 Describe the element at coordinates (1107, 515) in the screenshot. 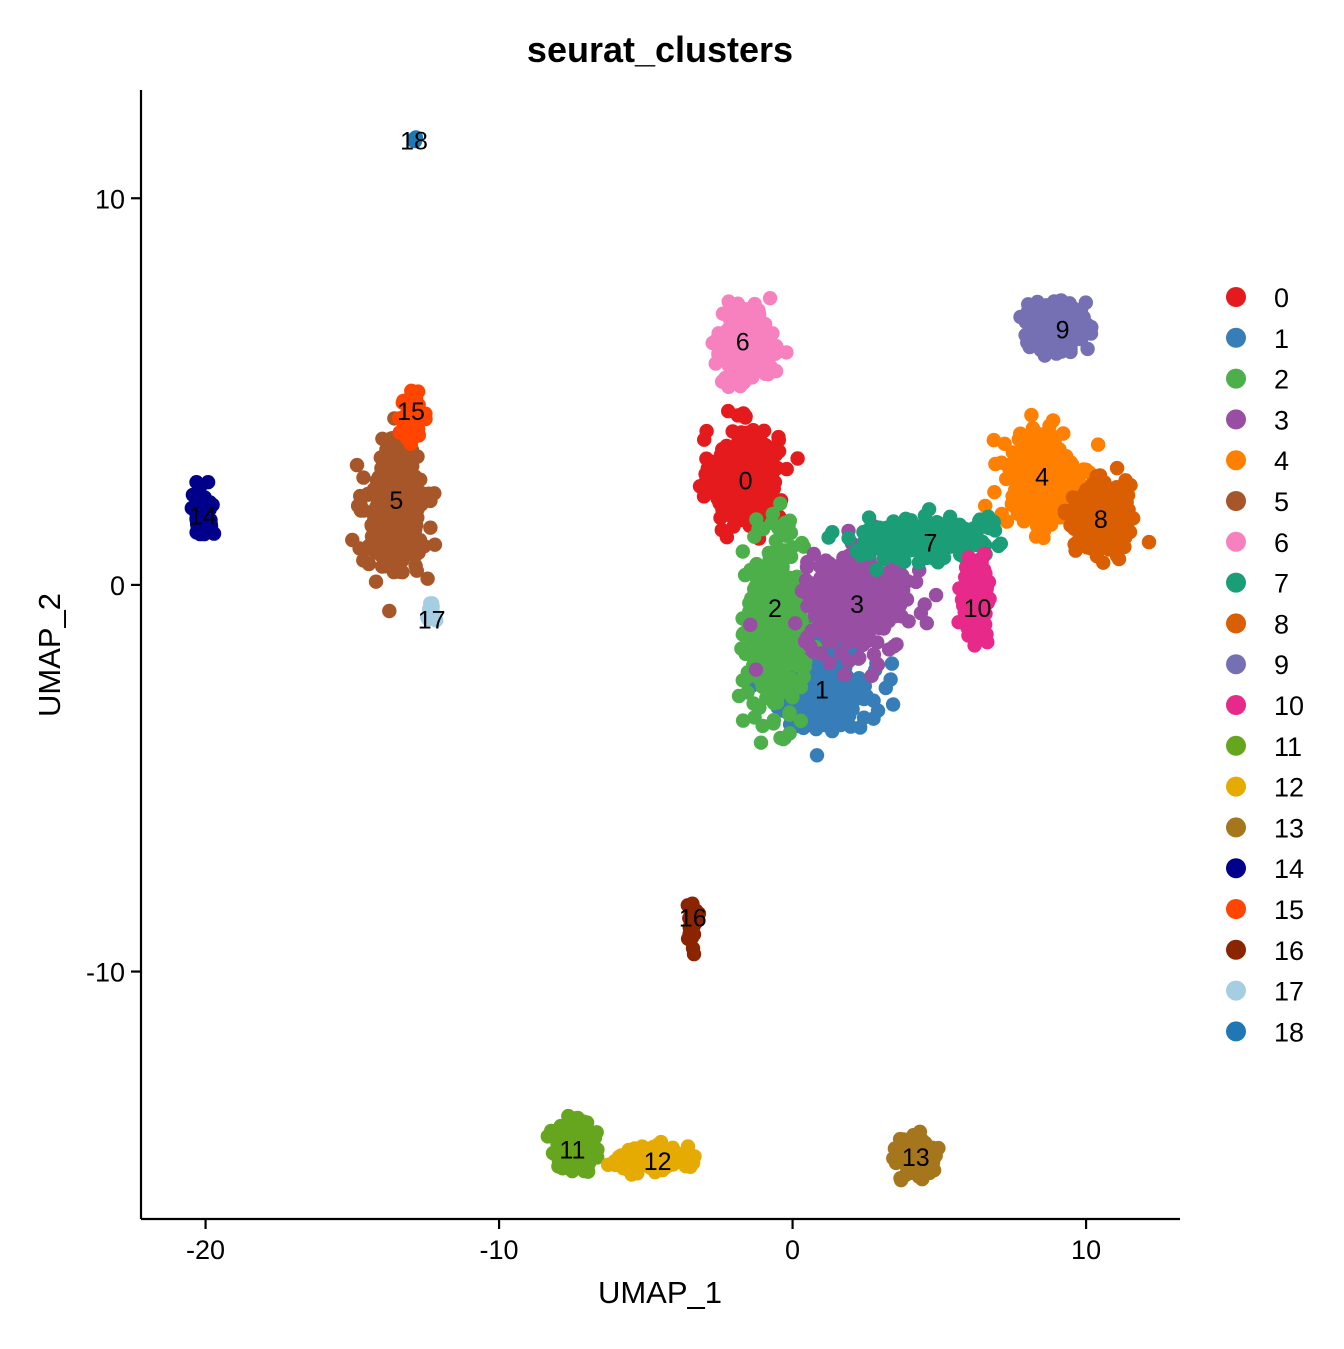

I see `cluster-8-points` at that location.